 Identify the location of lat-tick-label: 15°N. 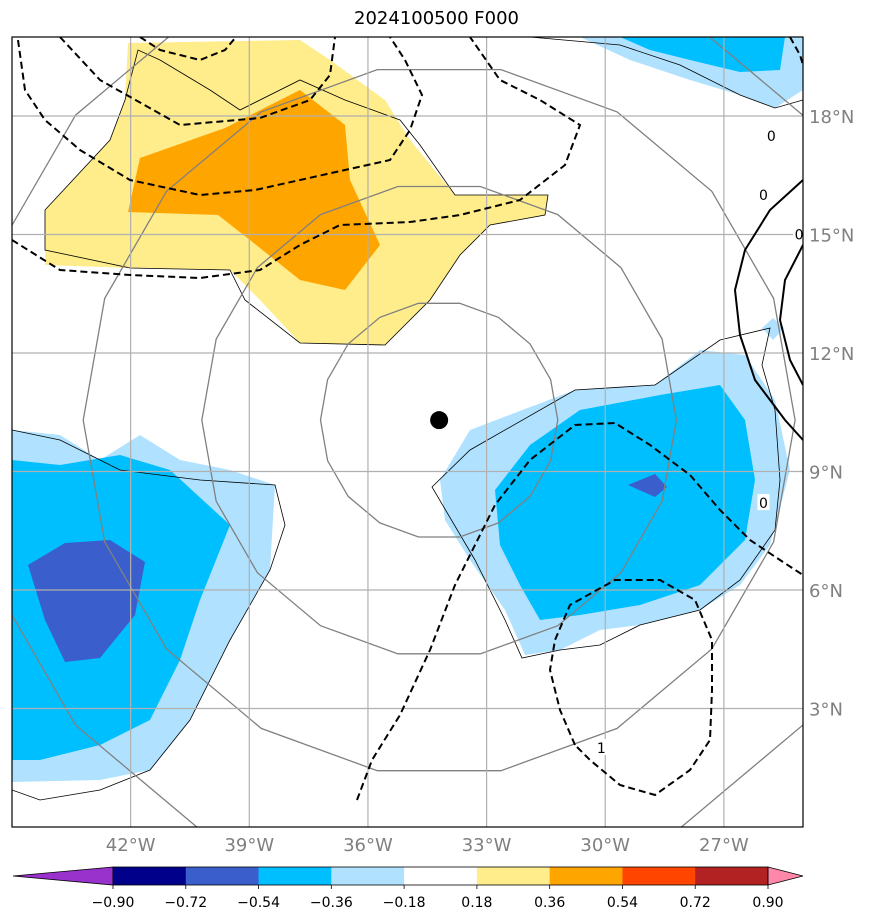
(831, 236).